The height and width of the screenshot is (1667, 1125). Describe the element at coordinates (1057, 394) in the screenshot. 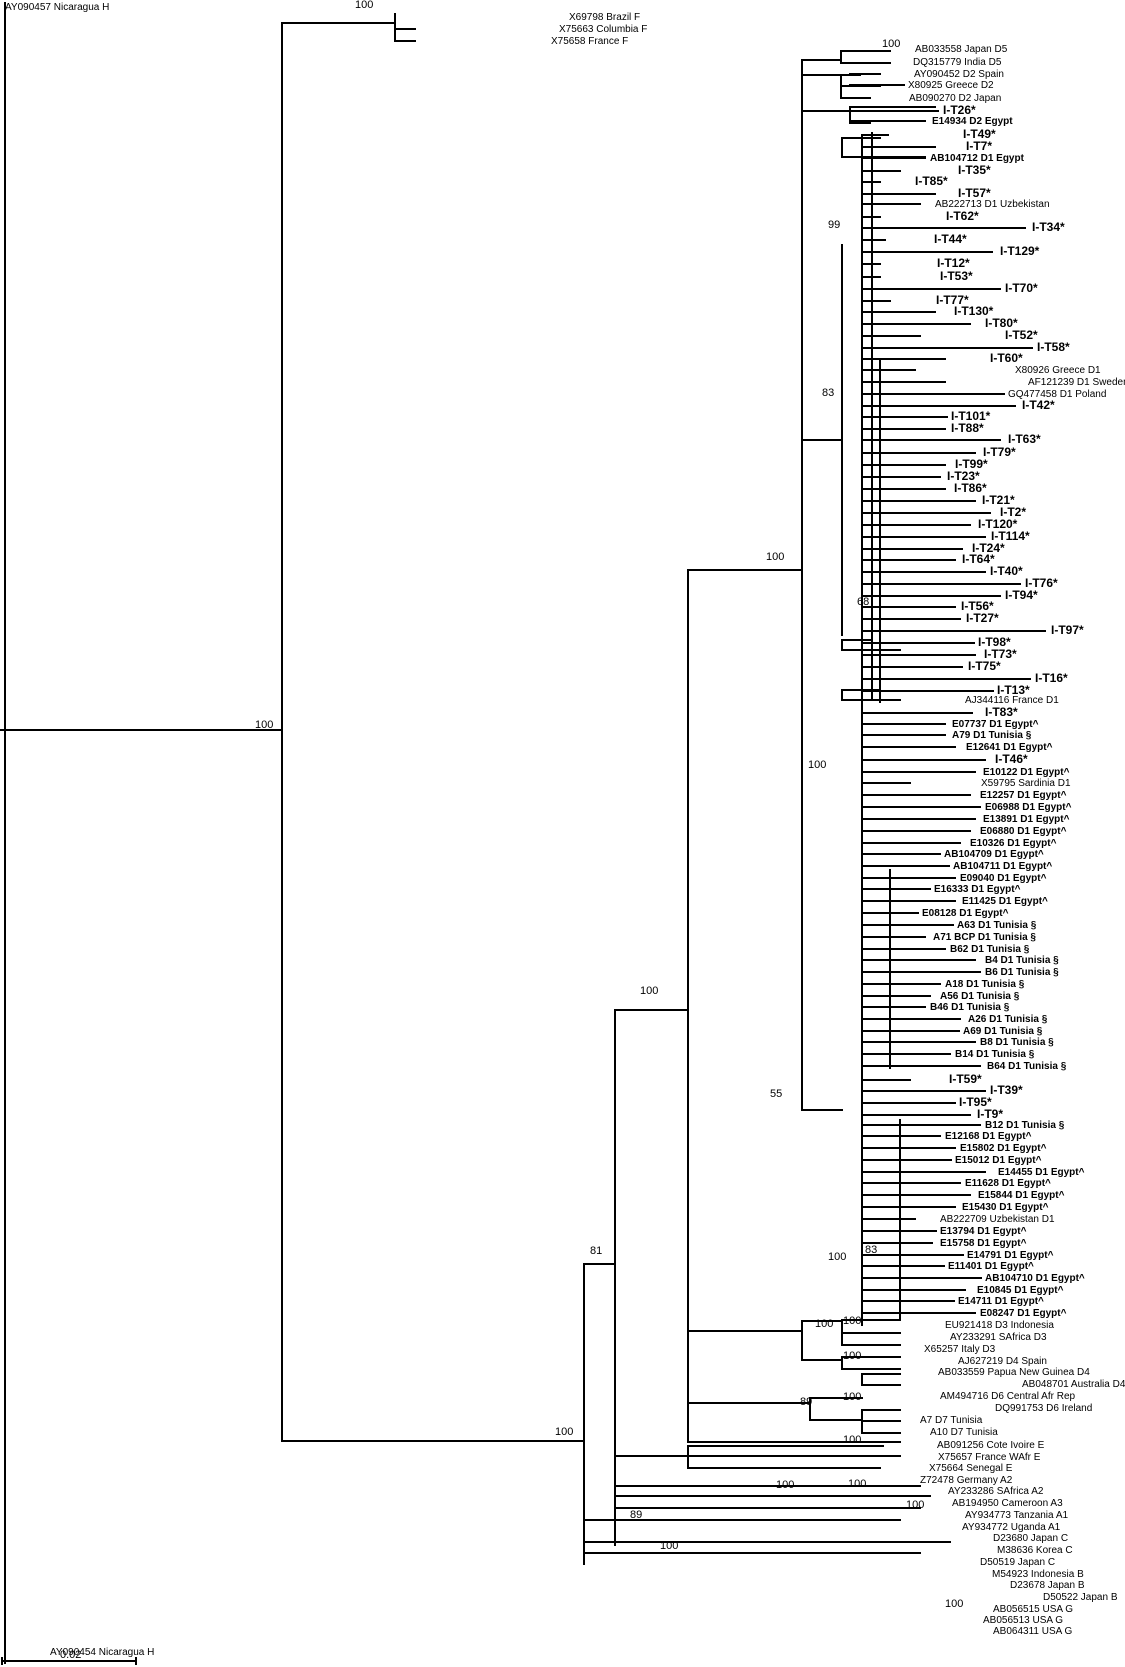

I see `taxon-label: GQ477458 D1 Poland` at that location.